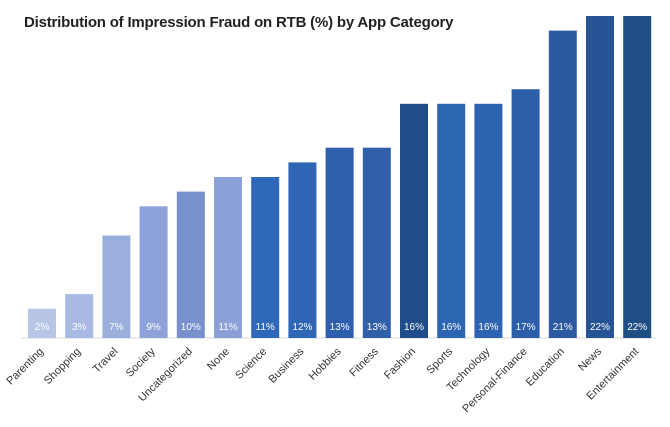 The image size is (670, 427). Describe the element at coordinates (190, 264) in the screenshot. I see `bar-uncategorized` at that location.